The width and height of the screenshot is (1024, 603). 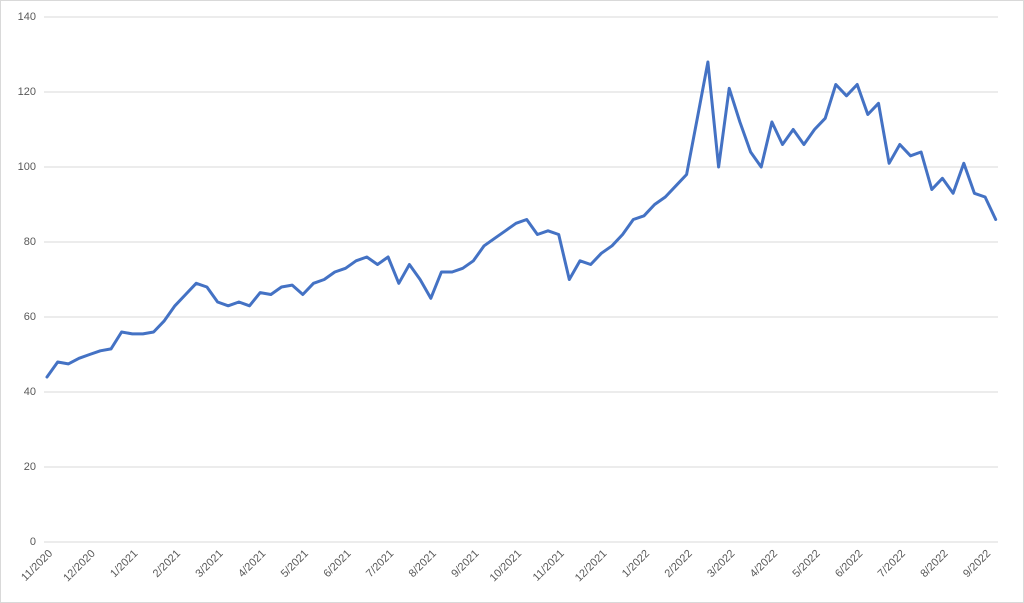 I want to click on y-tick-label: 80, so click(x=30, y=242).